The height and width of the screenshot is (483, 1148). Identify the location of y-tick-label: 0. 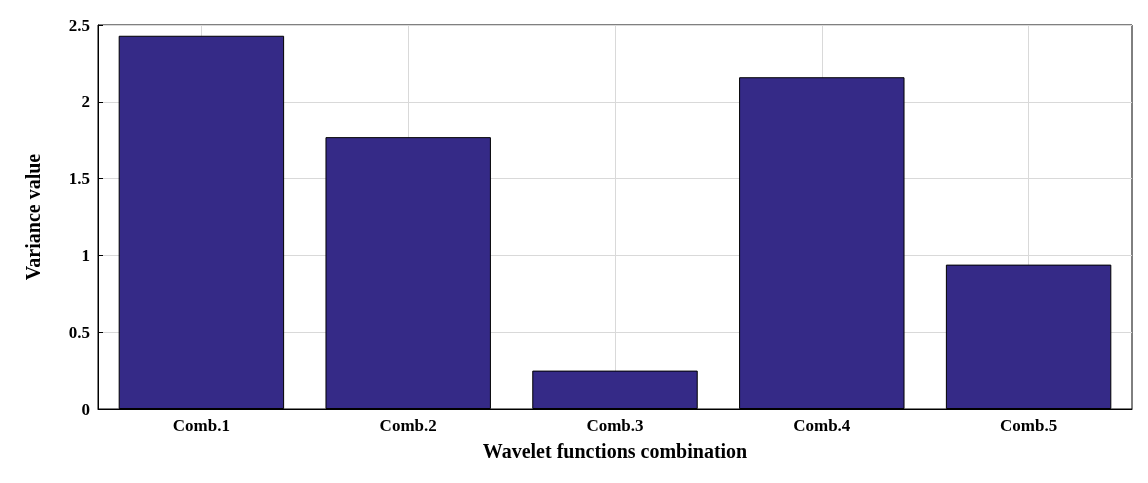
(85, 409).